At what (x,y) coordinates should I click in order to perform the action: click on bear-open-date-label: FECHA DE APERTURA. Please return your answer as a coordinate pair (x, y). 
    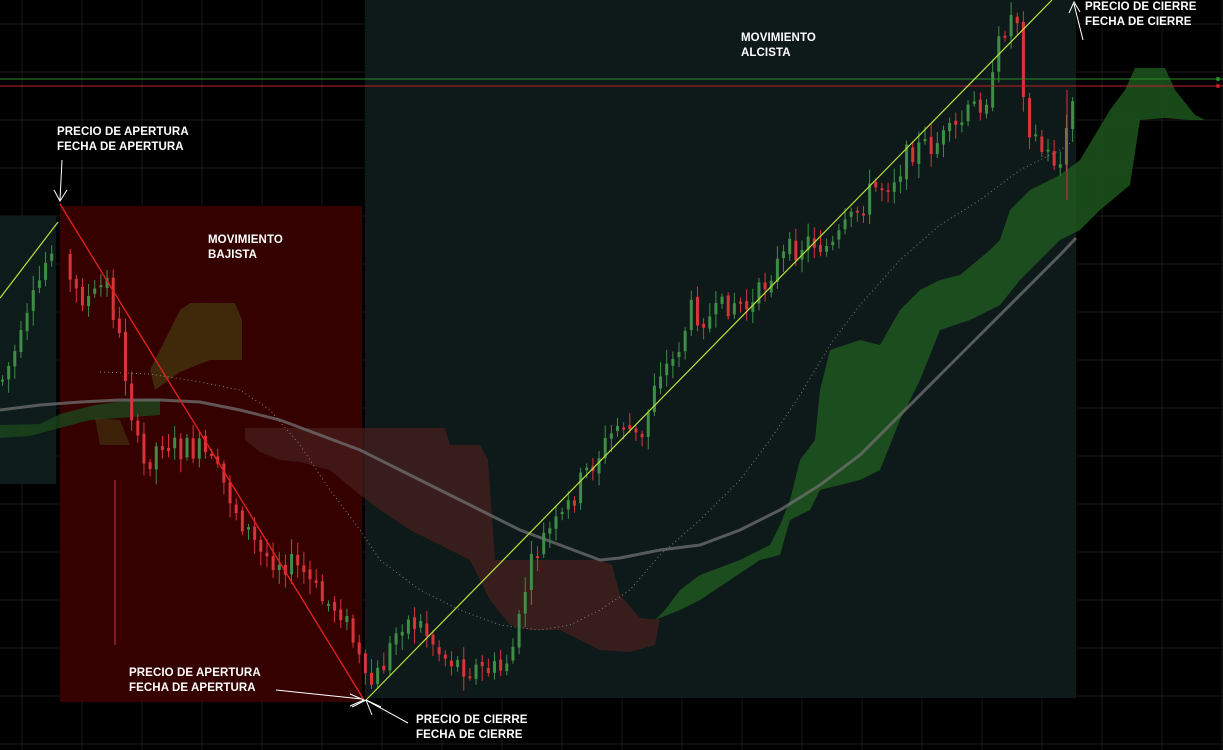
    Looking at the image, I should click on (120, 147).